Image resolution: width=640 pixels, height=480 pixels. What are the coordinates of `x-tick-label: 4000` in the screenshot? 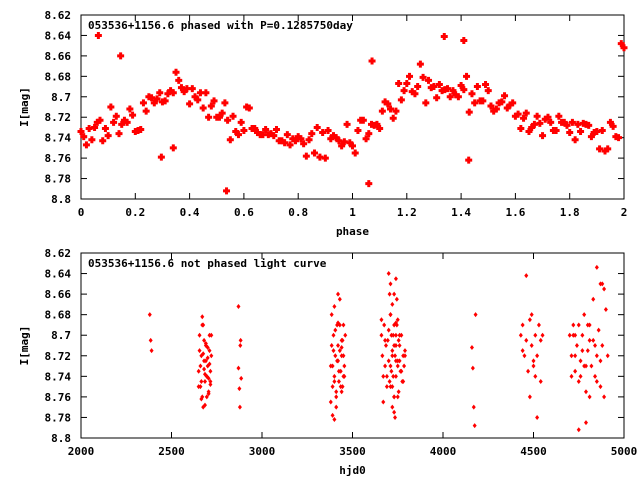 It's located at (443, 451).